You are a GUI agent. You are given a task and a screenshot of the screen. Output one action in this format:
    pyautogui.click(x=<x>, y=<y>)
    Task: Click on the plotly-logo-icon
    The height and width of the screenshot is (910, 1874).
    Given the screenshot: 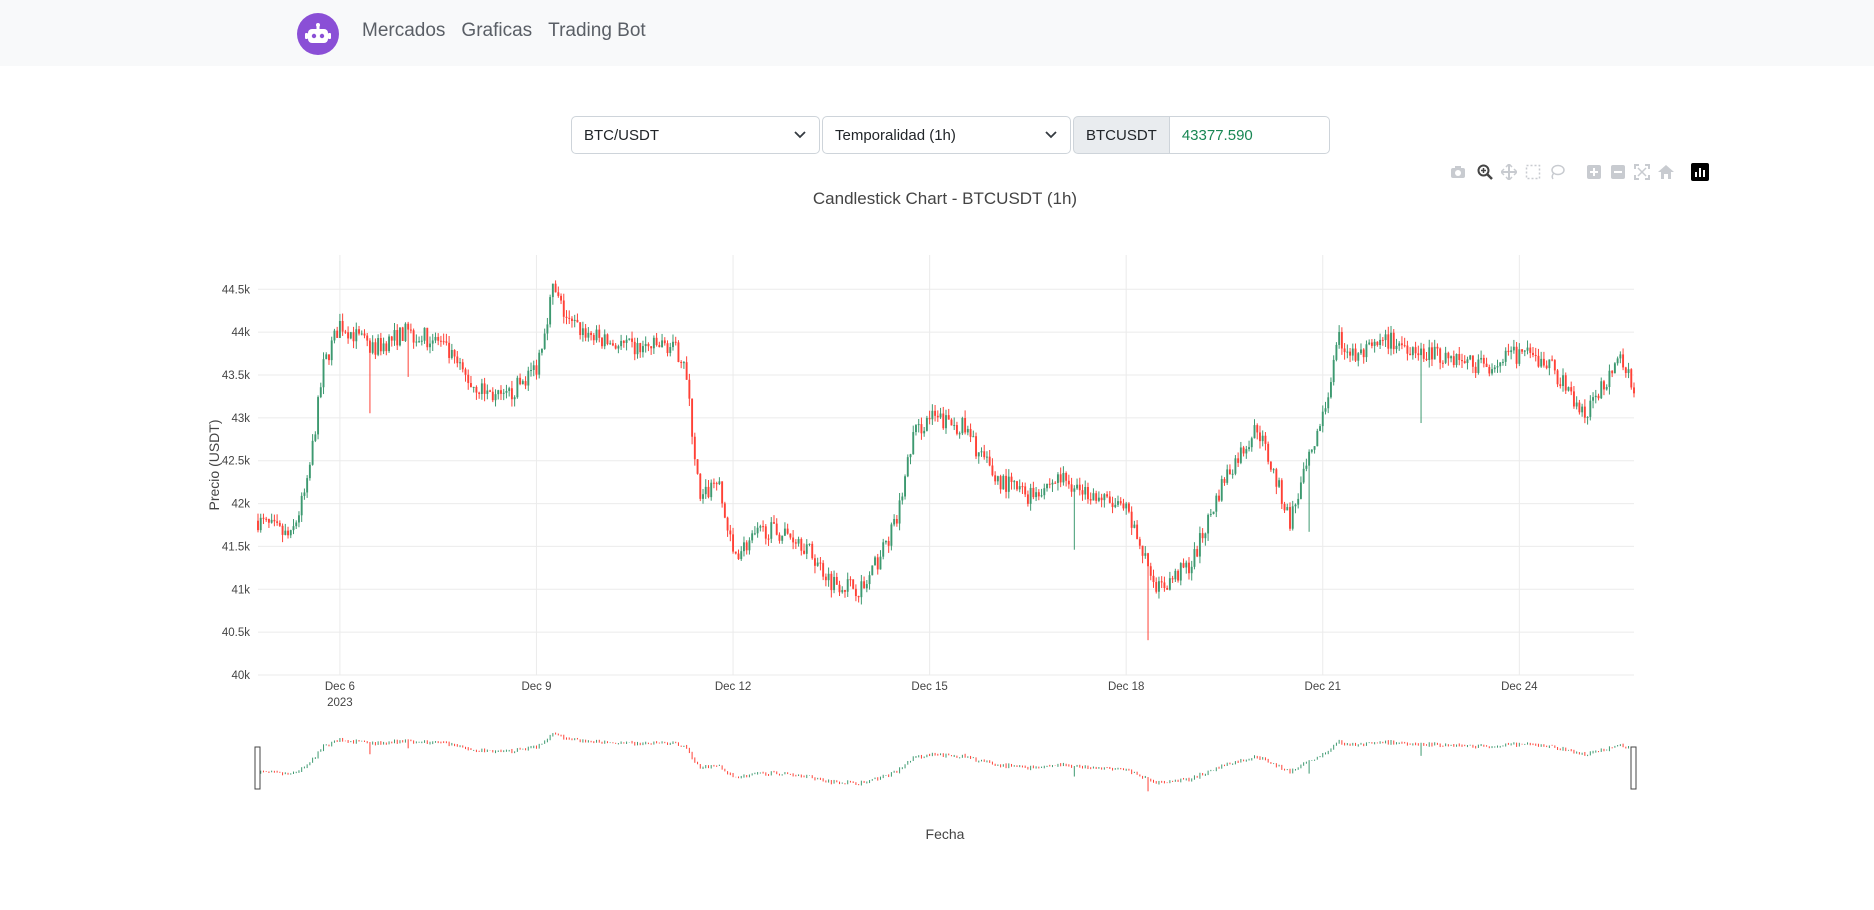 What is the action you would take?
    pyautogui.click(x=1700, y=172)
    